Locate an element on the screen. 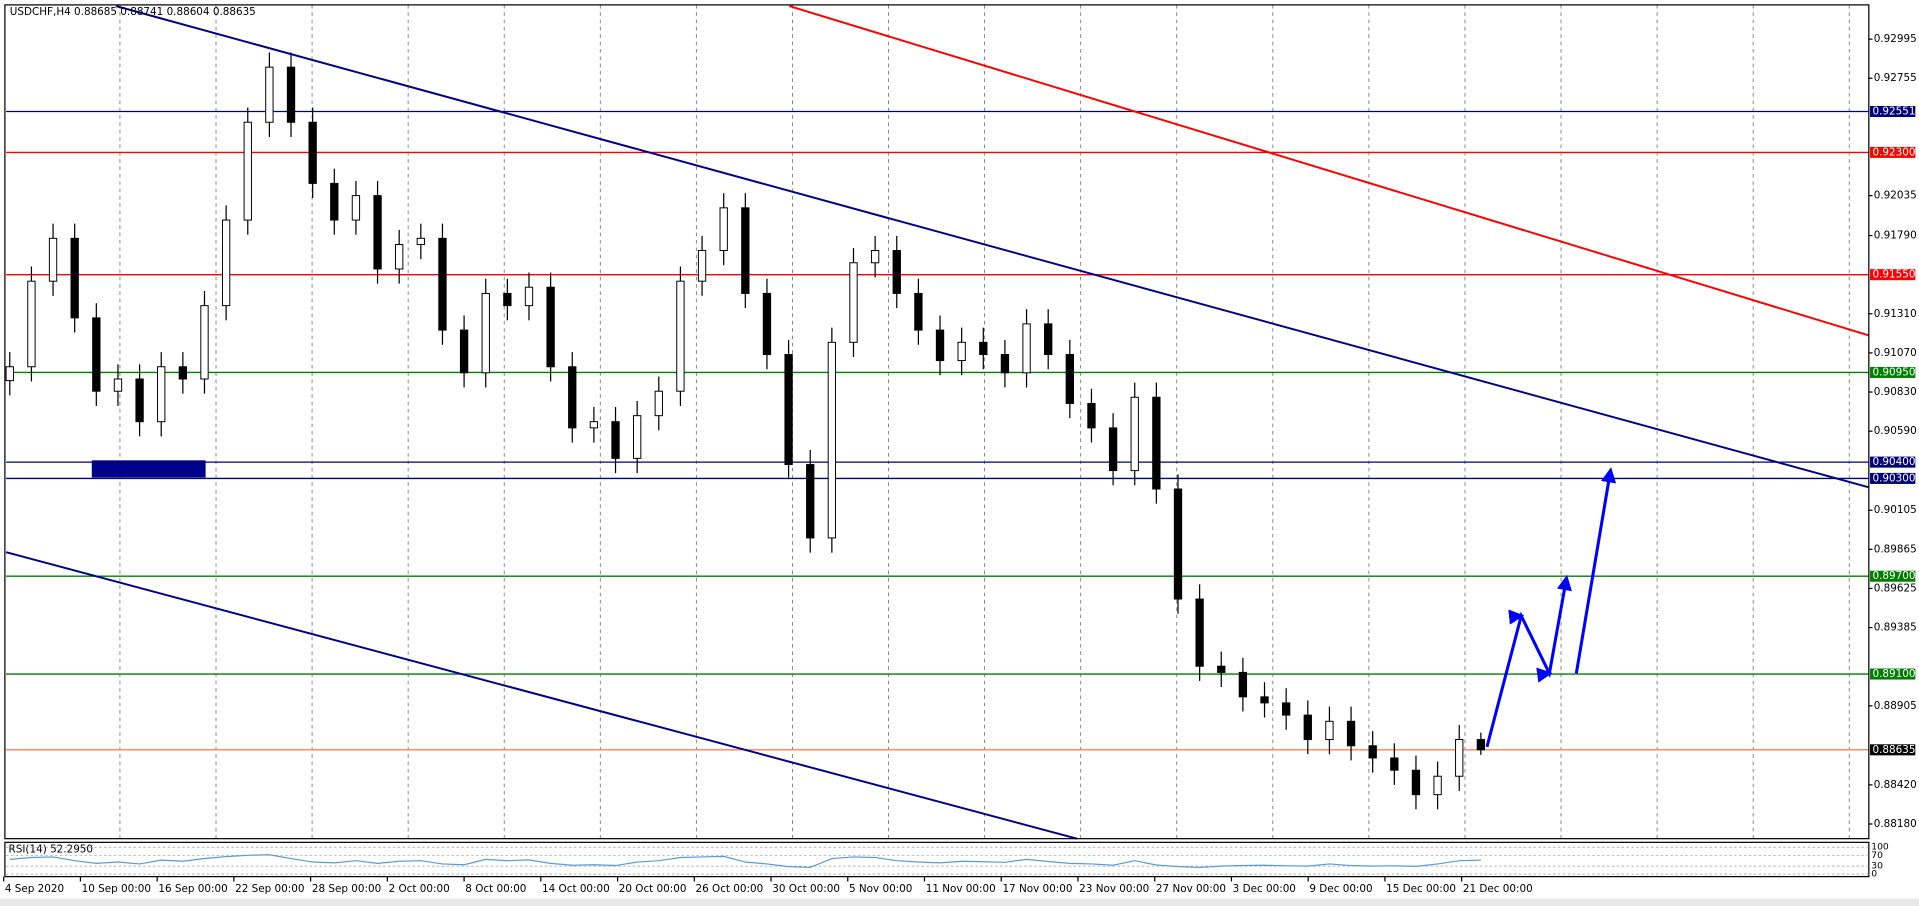 This screenshot has width=1919, height=906. rsi-tick-label: 30 is located at coordinates (1877, 866).